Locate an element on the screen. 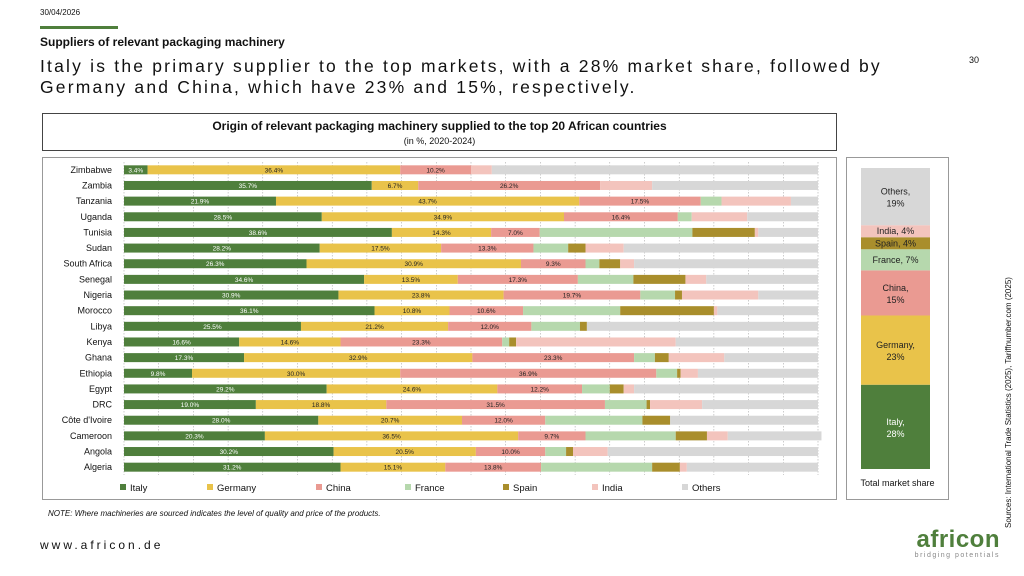 The width and height of the screenshot is (1024, 576). bar-germany-c-te-d-ivoire is located at coordinates (390, 420).